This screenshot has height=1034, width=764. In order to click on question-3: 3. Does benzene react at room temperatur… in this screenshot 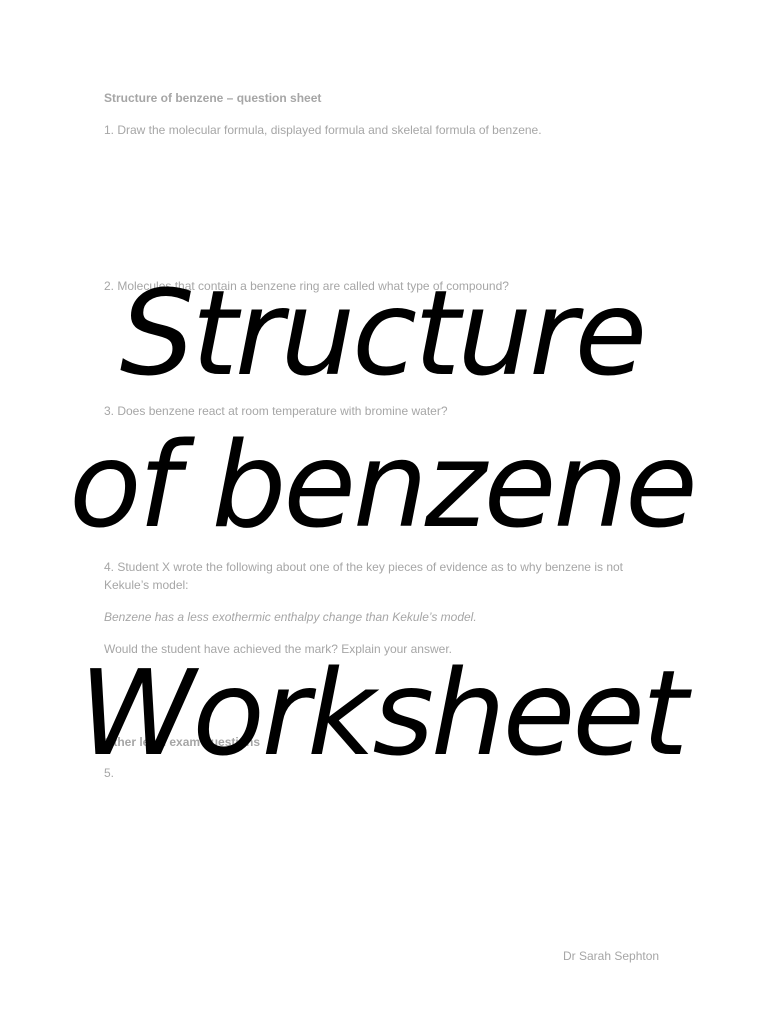, I will do `click(276, 411)`.